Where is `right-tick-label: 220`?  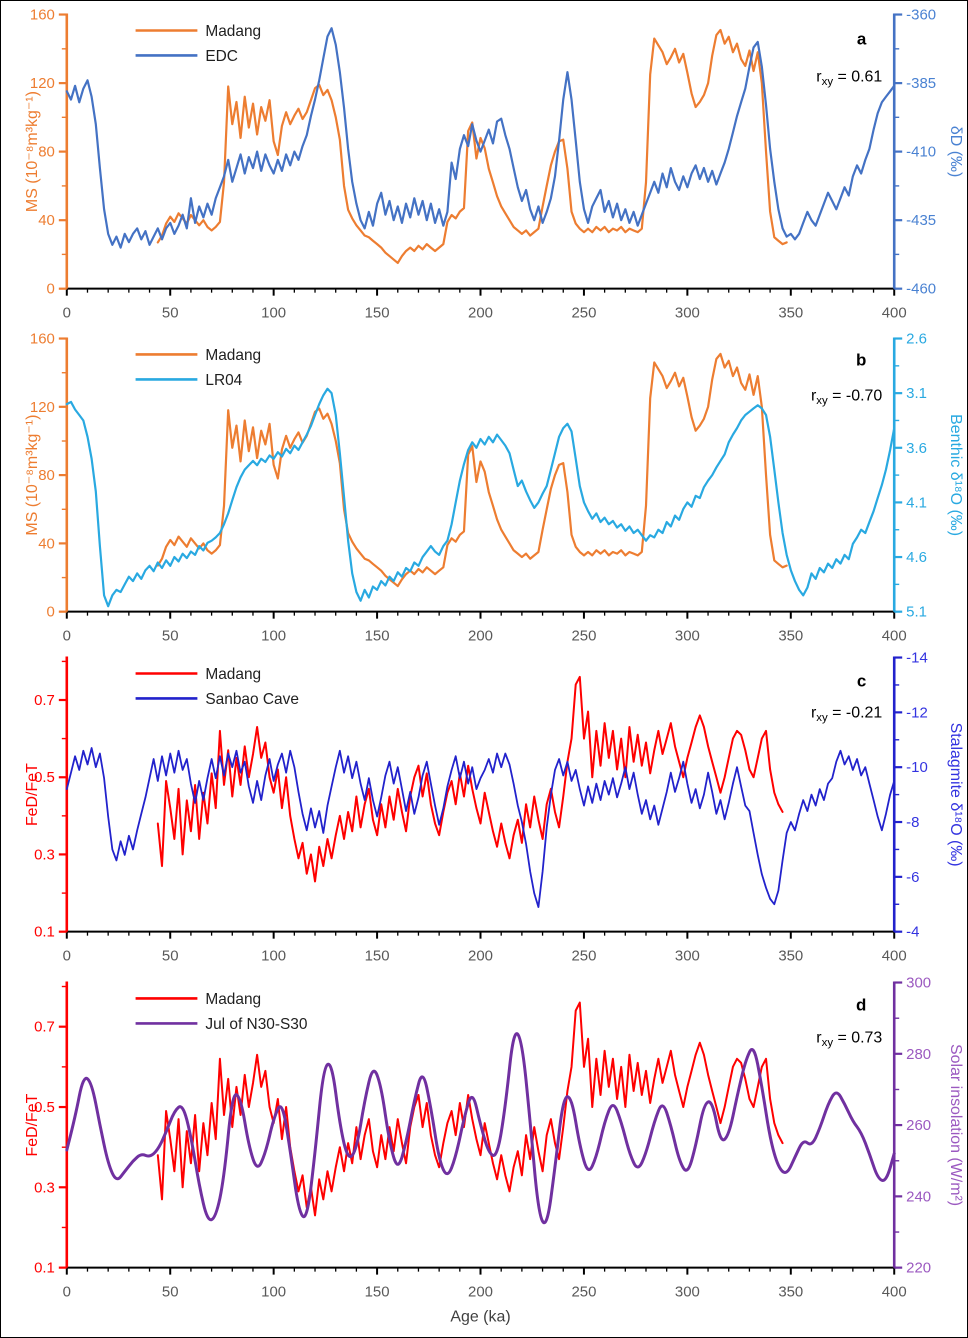 right-tick-label: 220 is located at coordinates (918, 1268).